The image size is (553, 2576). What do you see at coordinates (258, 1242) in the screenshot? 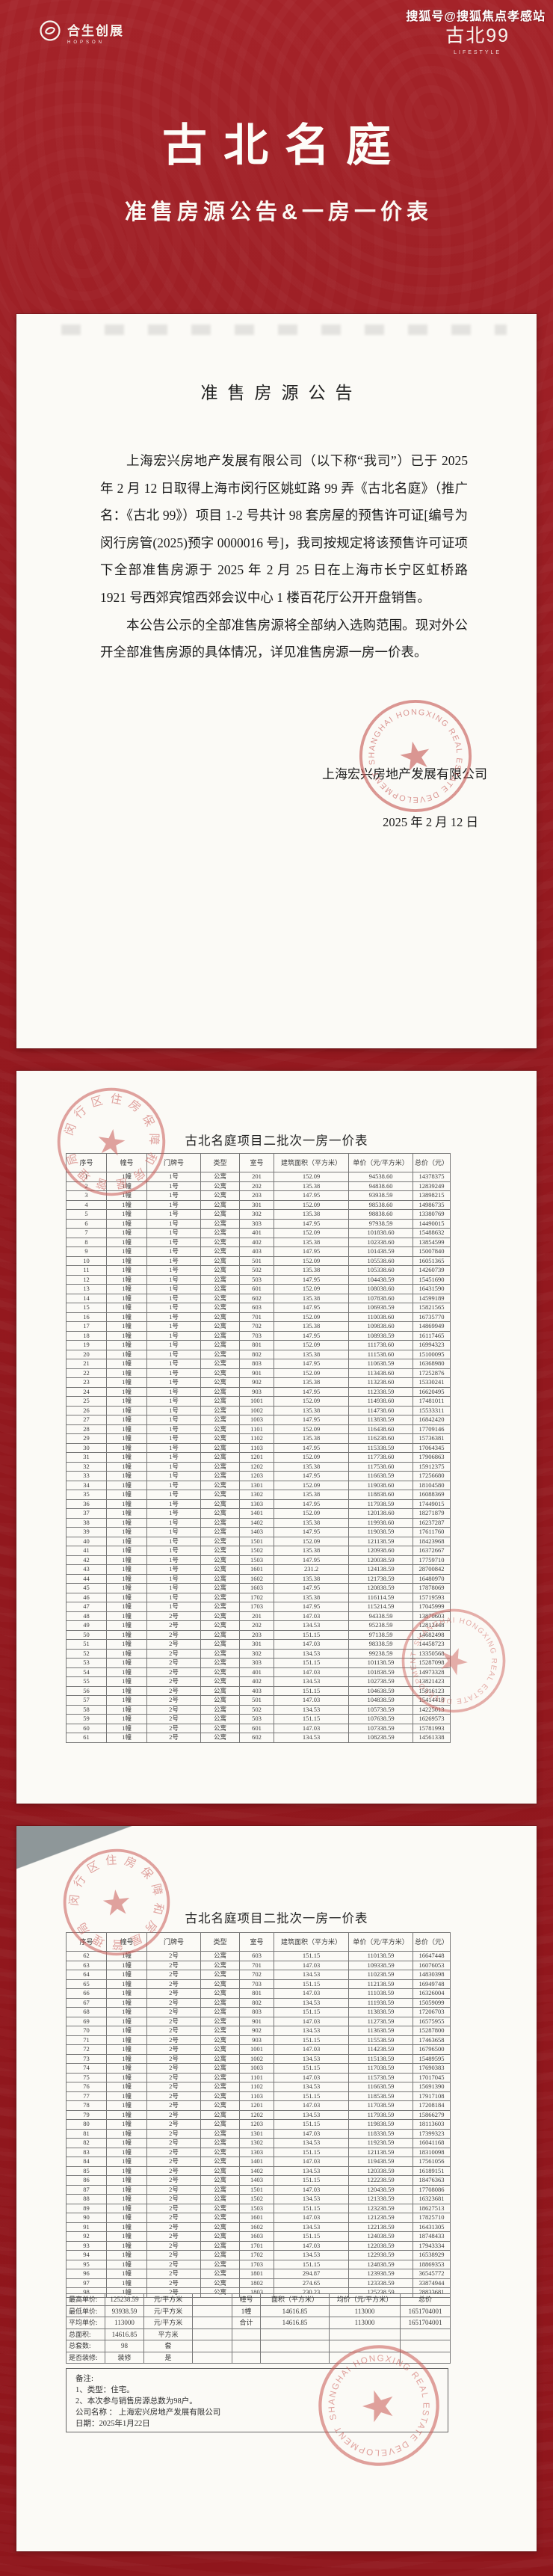
I see `table-row: 8 1幢 1号 公寓 402 135.38 102338.60 13854599` at bounding box center [258, 1242].